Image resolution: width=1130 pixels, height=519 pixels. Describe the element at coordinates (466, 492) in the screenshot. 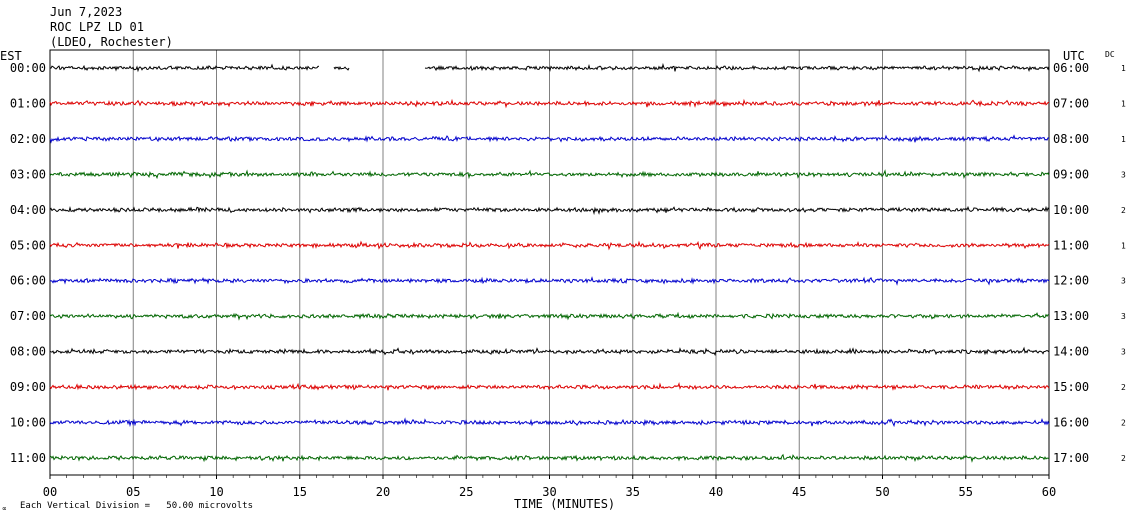

I see `x-tick-label: 25` at that location.